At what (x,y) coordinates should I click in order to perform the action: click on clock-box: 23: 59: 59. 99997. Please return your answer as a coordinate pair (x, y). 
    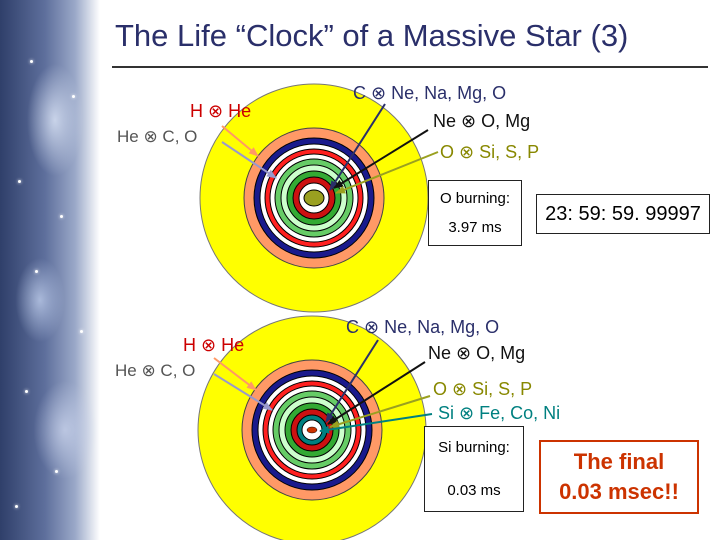
    Looking at the image, I should click on (623, 214).